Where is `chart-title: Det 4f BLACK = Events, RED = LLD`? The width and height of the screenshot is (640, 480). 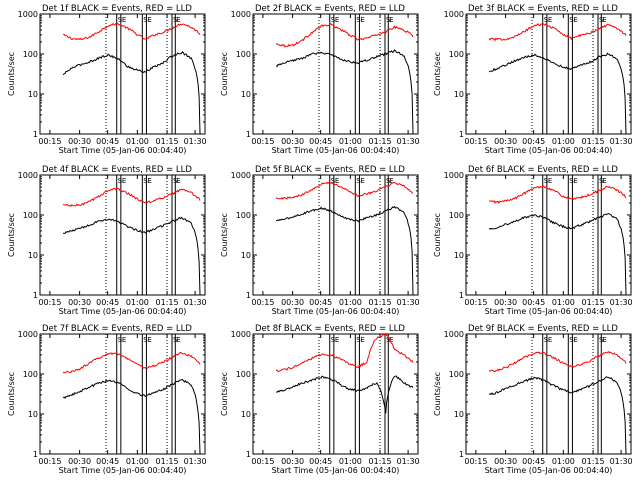 chart-title: Det 4f BLACK = Events, RED = LLD is located at coordinates (117, 170).